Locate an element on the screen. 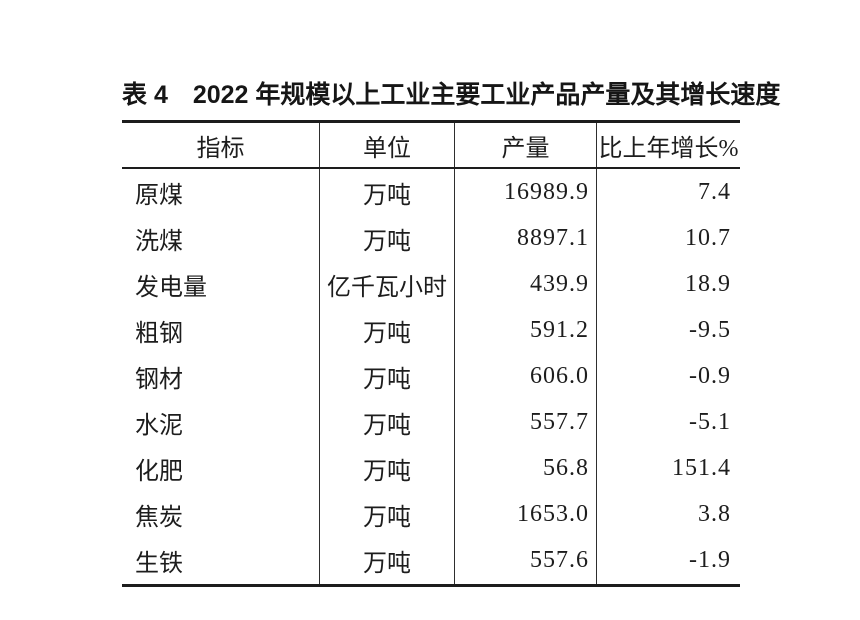  table-row: 发电量 亿千瓦小时 439.9 18.9 is located at coordinates (431, 284).